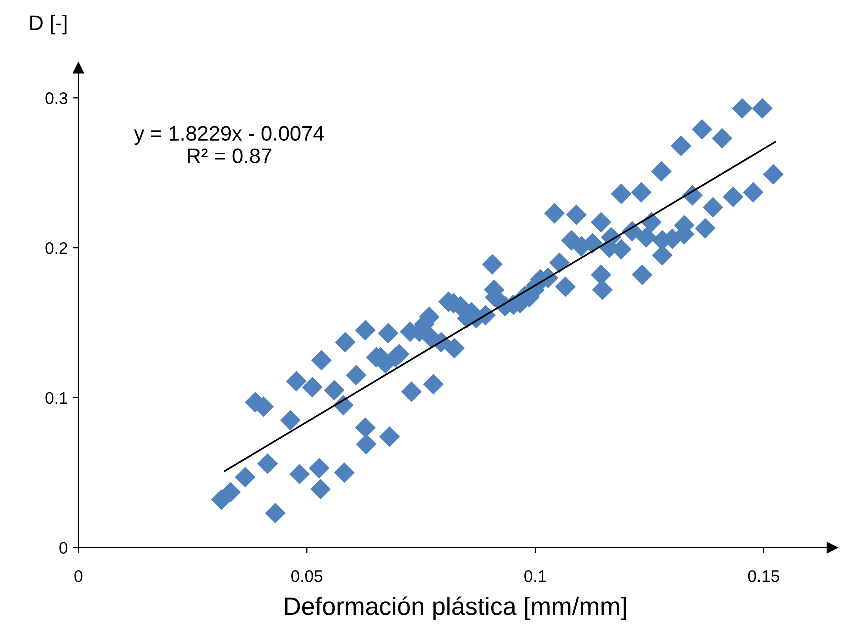 This screenshot has width=846, height=643. Describe the element at coordinates (57, 248) in the screenshot. I see `y-tick-label: 0.2` at that location.